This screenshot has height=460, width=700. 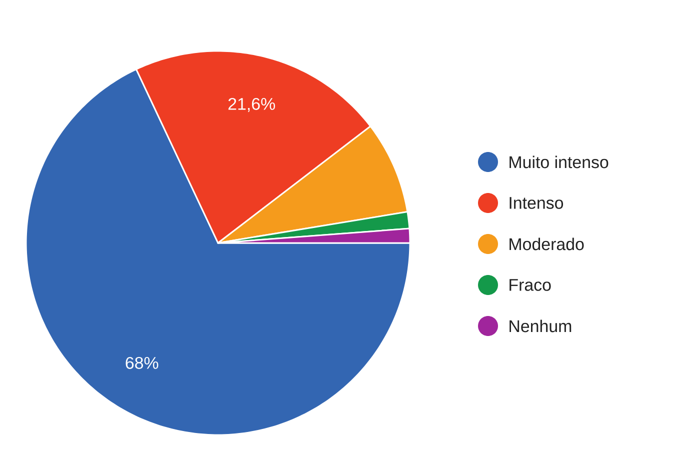 What do you see at coordinates (537, 203) in the screenshot?
I see `legend-label: Intenso` at bounding box center [537, 203].